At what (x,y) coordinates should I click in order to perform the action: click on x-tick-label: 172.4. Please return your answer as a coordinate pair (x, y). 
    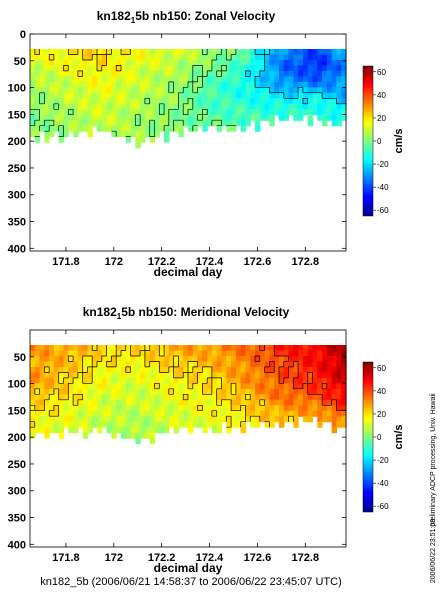
    Looking at the image, I should click on (210, 558).